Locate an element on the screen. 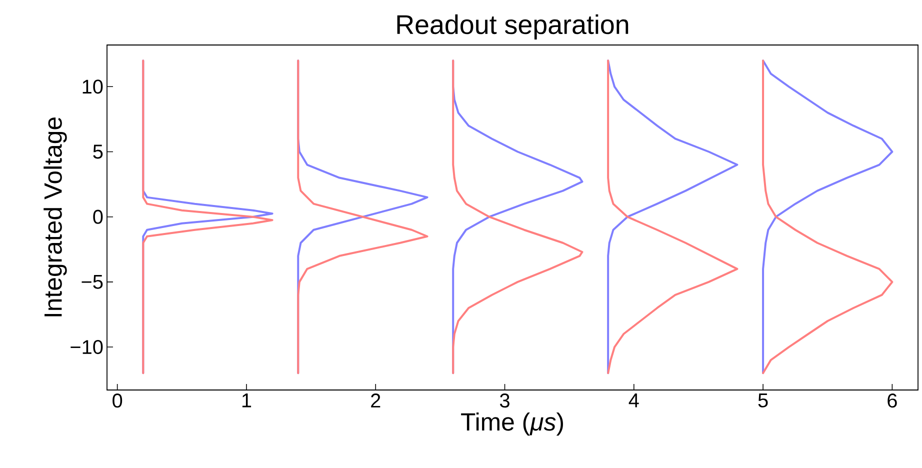 The image size is (922, 468). y-axis-title: Integrated Voltage is located at coordinates (55, 217).